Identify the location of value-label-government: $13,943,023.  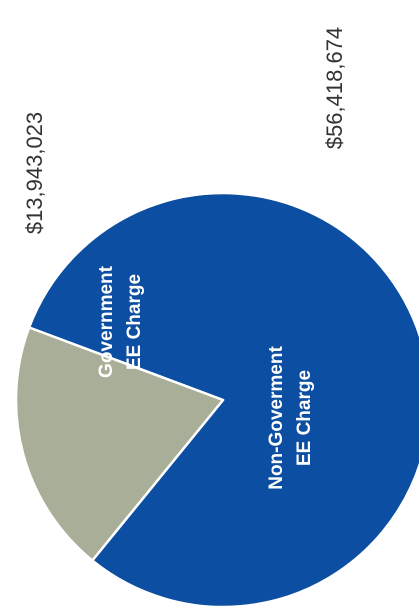
(34, 173).